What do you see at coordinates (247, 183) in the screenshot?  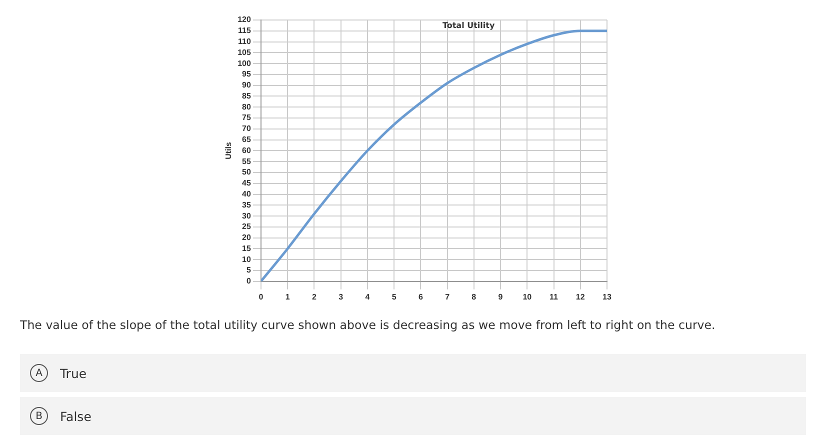 I see `y-tick-label: 45` at bounding box center [247, 183].